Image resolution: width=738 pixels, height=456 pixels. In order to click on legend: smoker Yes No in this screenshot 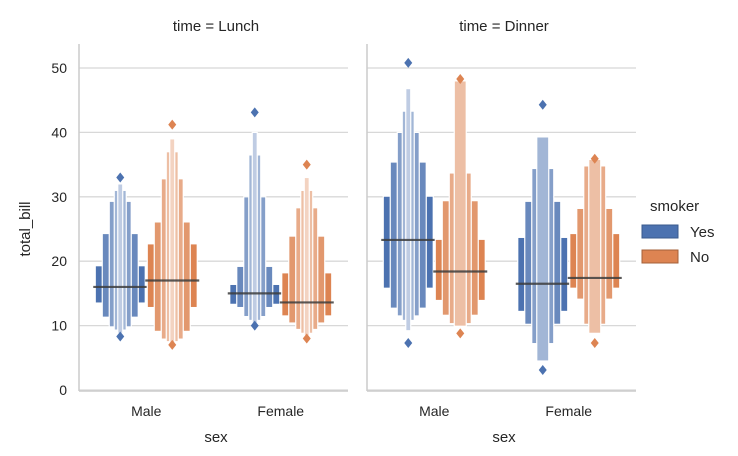, I will do `click(677, 232)`.